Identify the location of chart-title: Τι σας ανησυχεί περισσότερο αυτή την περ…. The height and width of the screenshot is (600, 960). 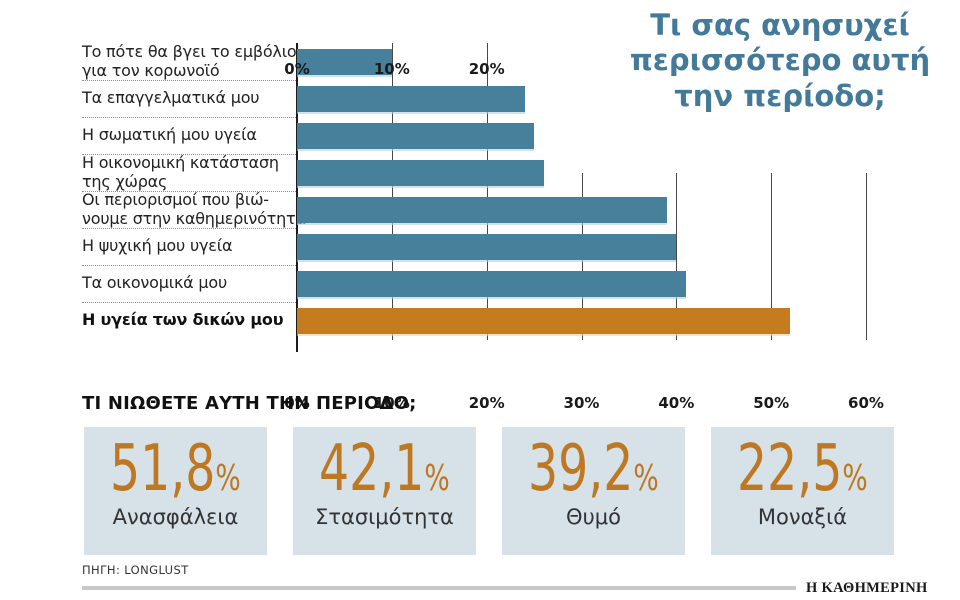
(780, 60).